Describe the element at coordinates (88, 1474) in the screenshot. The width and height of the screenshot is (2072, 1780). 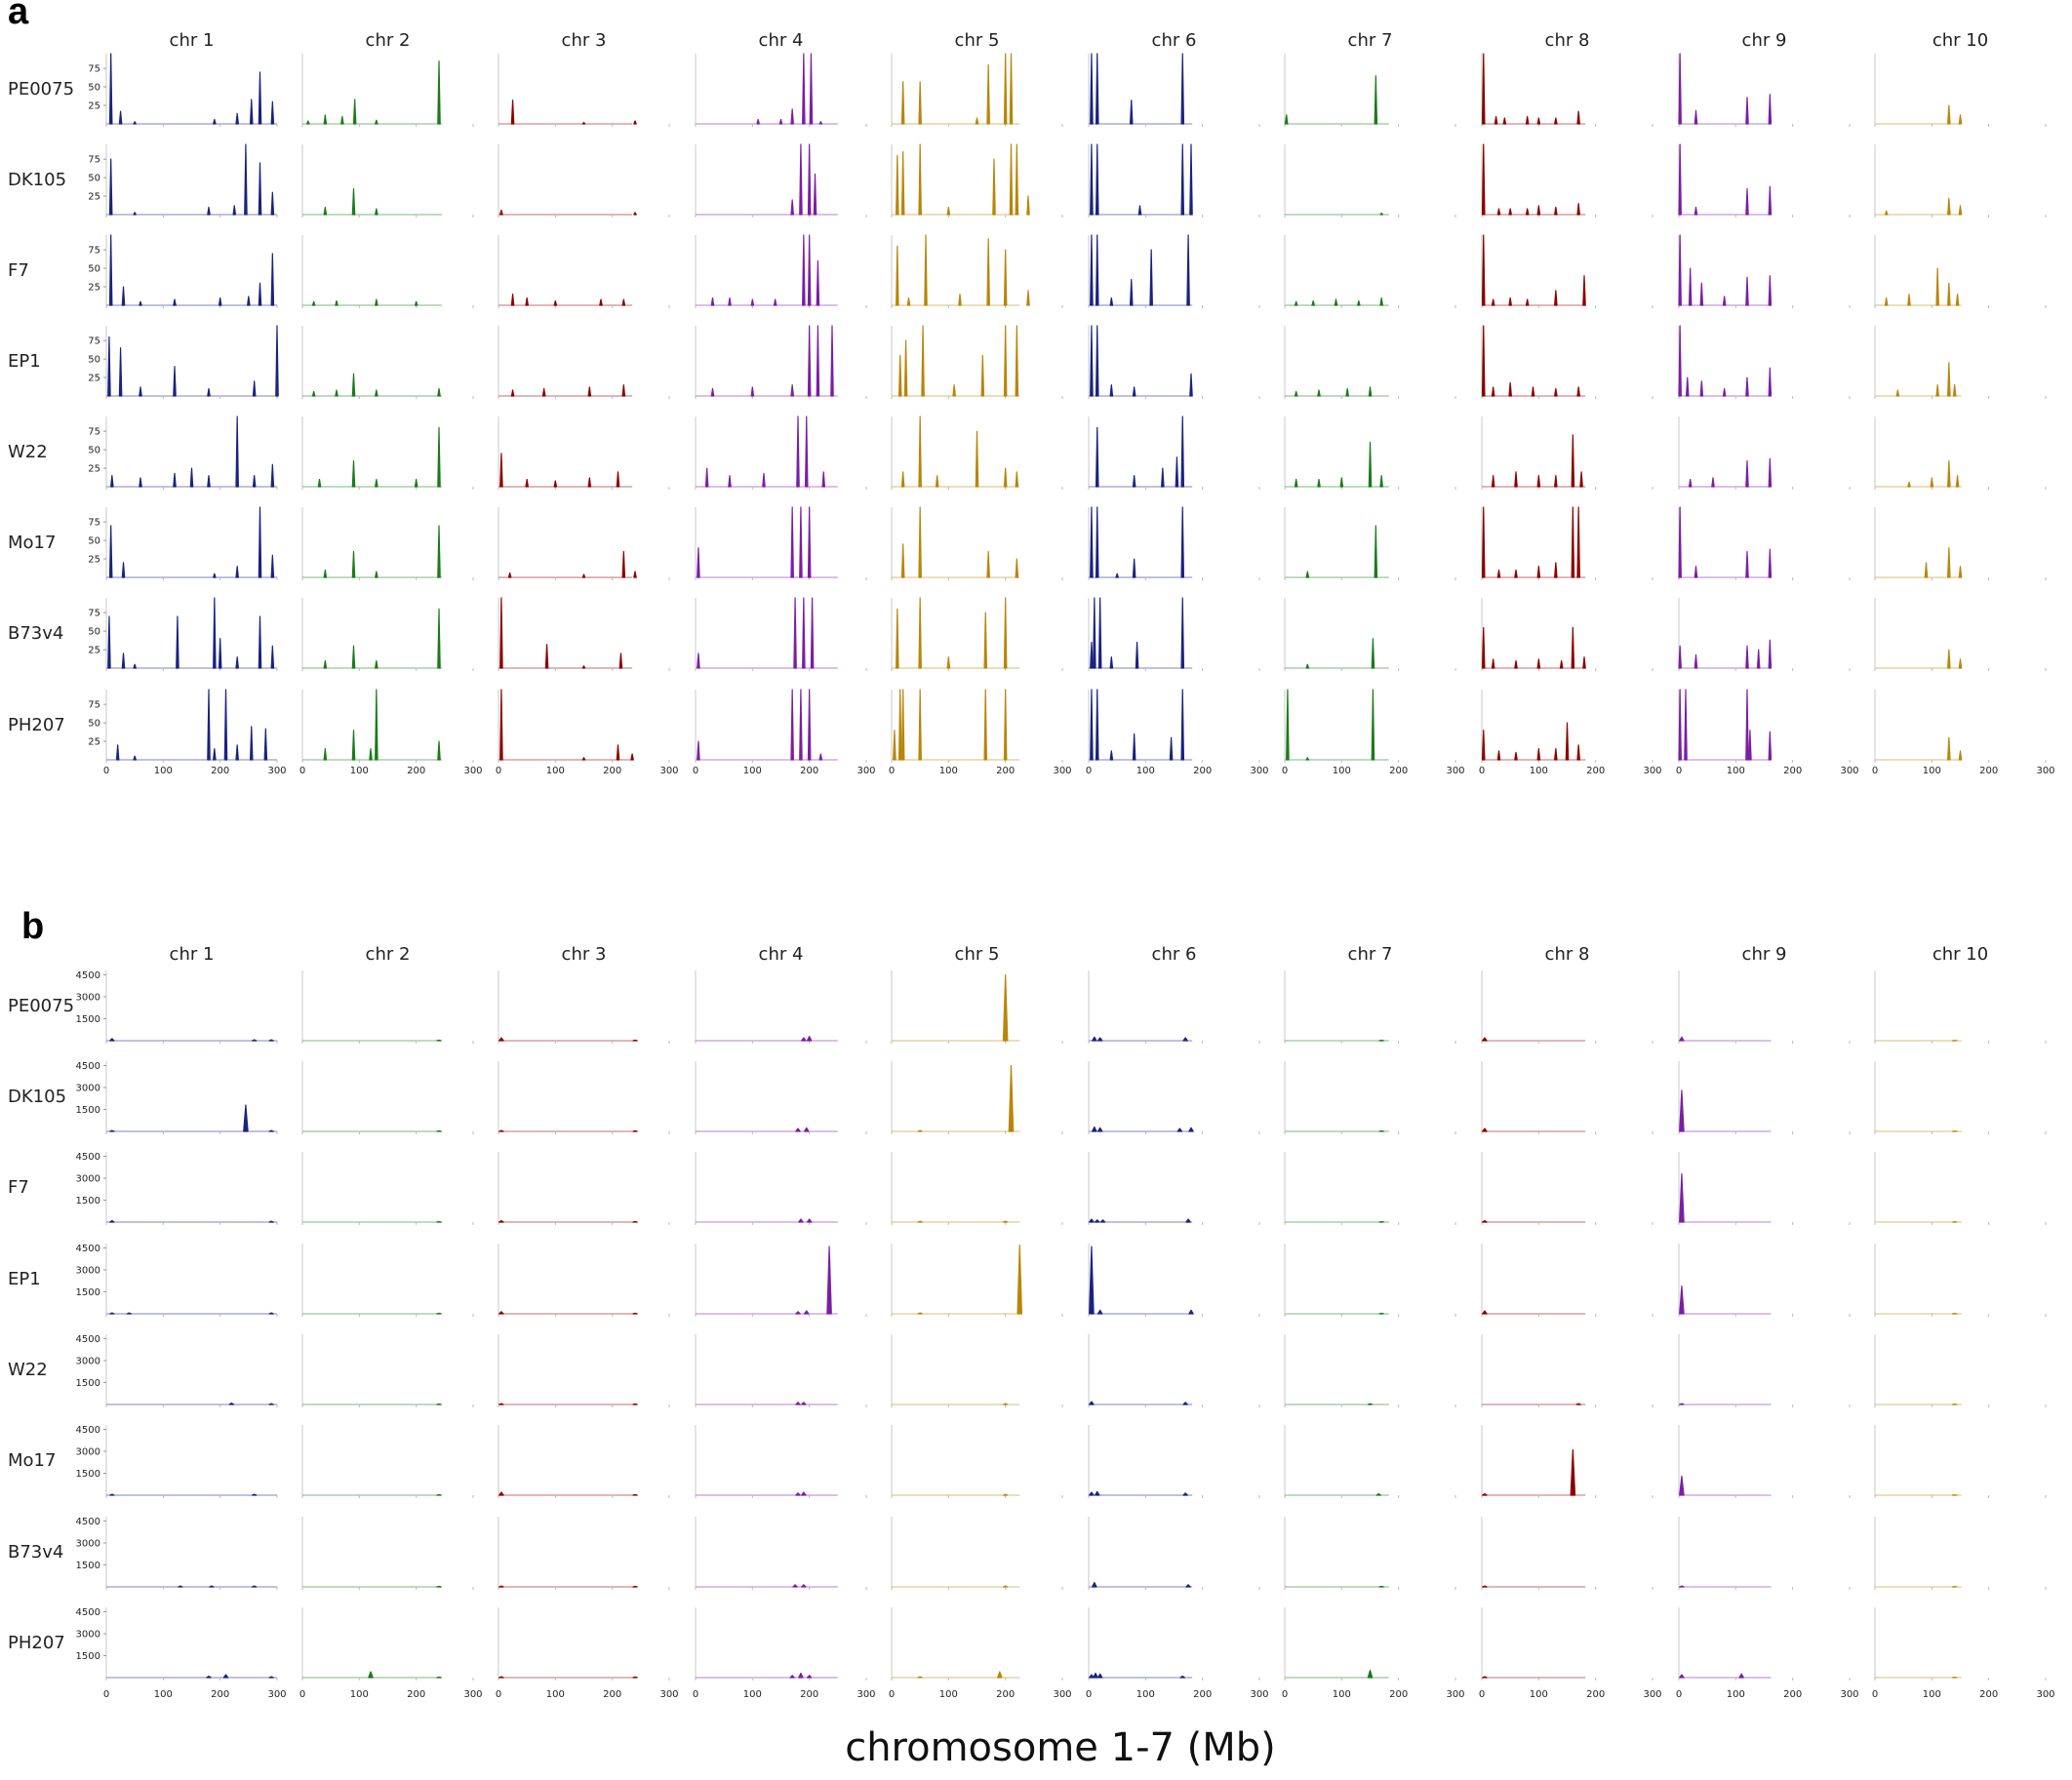
I see `y-tick-label: 1500` at that location.